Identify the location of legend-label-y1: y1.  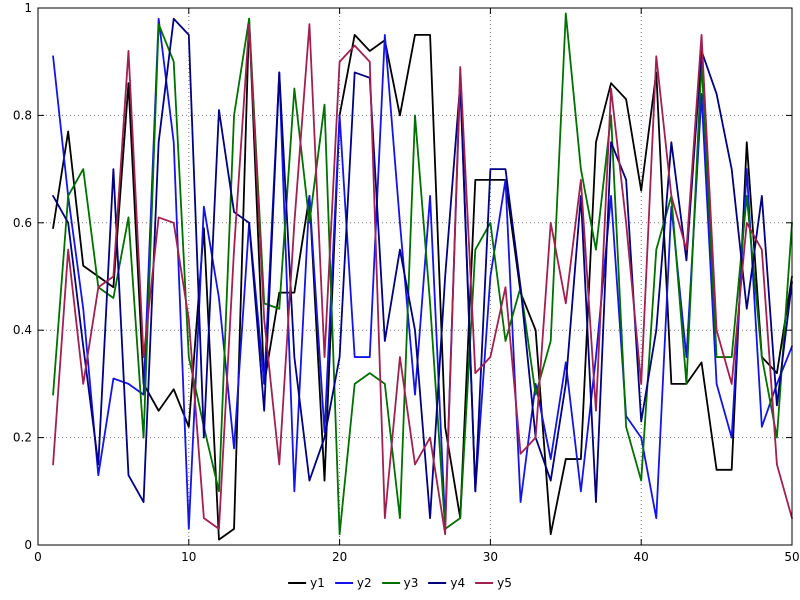
(317, 583).